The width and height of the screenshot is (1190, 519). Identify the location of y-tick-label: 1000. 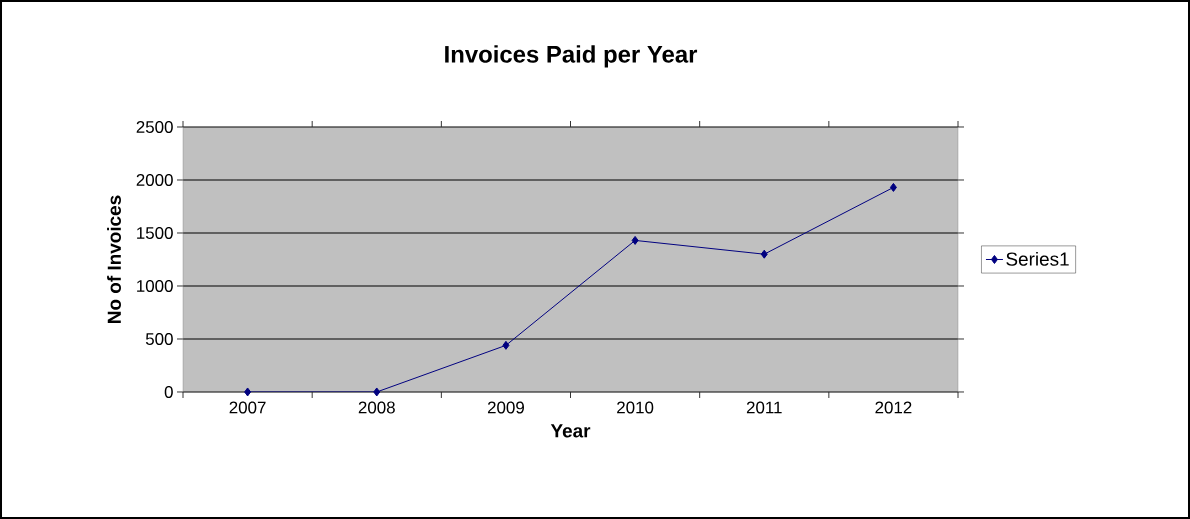
(155, 285).